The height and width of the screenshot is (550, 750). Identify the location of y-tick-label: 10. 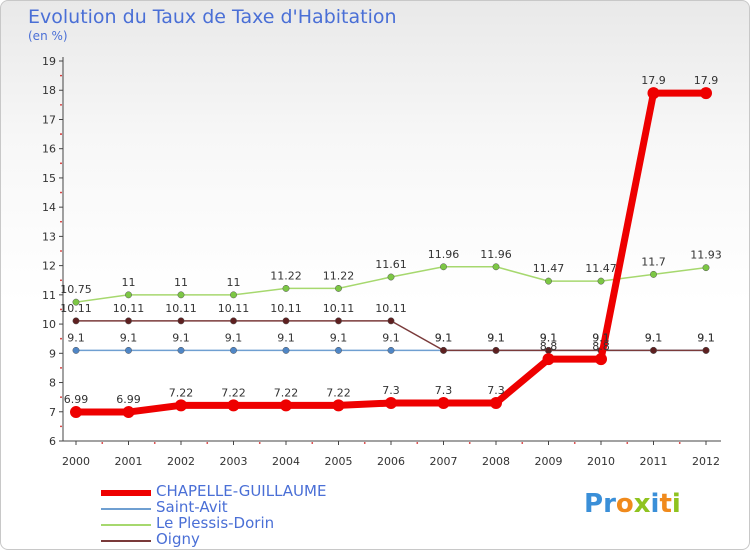
(49, 324).